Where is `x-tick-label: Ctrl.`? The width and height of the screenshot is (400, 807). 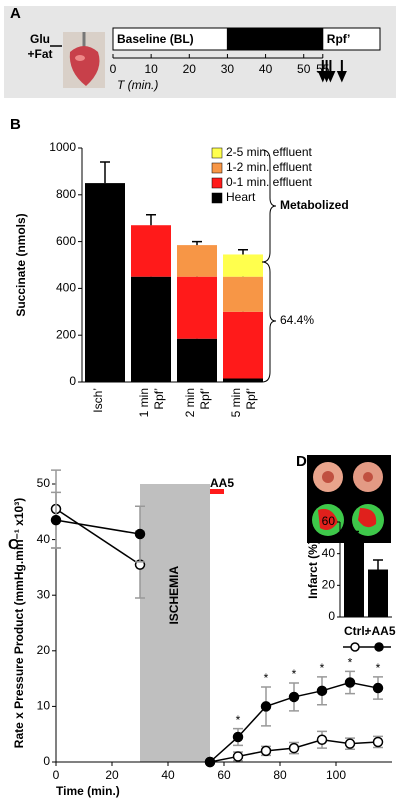
x-tick-label: Ctrl. is located at coordinates (356, 631).